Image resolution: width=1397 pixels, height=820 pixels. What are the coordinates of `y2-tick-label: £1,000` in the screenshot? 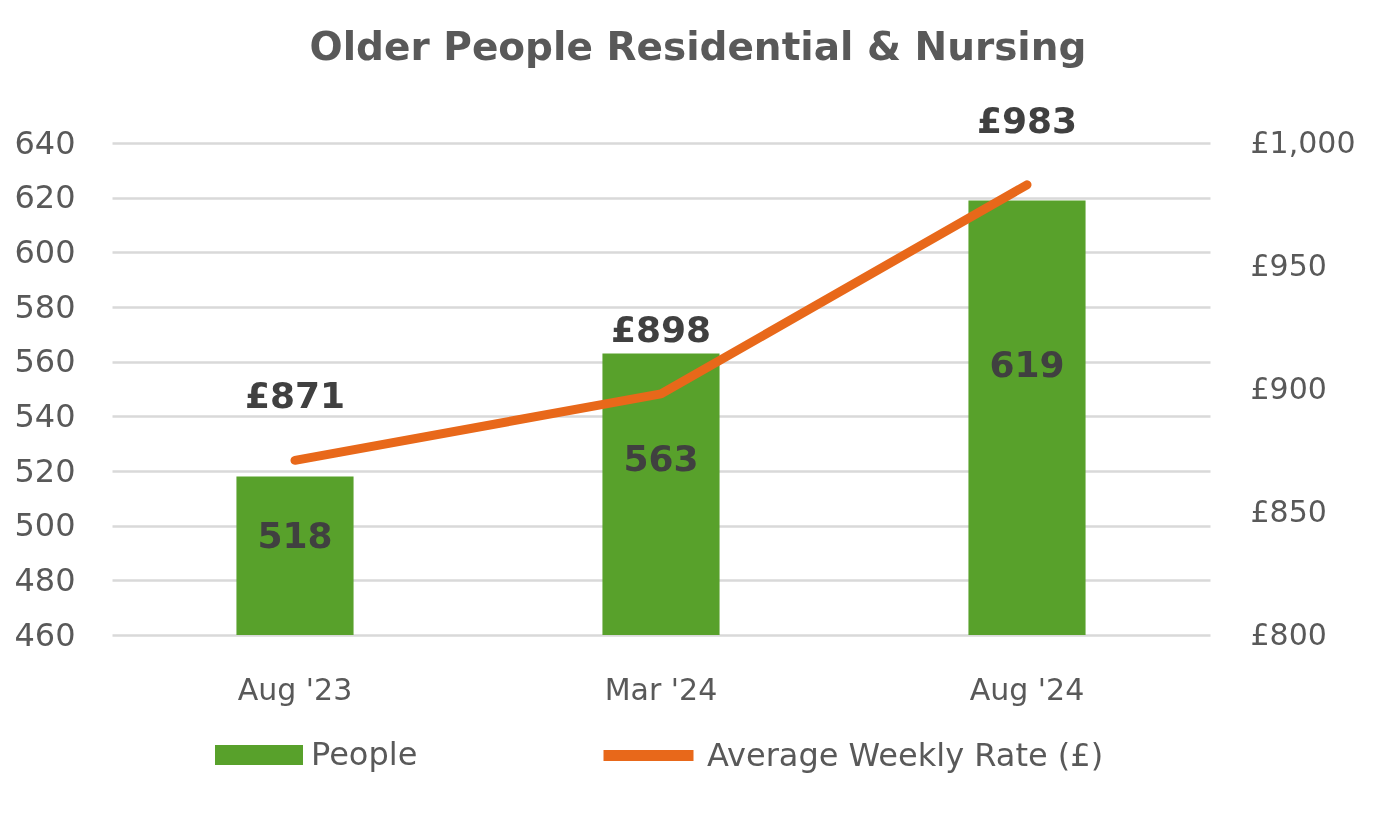 It's located at (1303, 142).